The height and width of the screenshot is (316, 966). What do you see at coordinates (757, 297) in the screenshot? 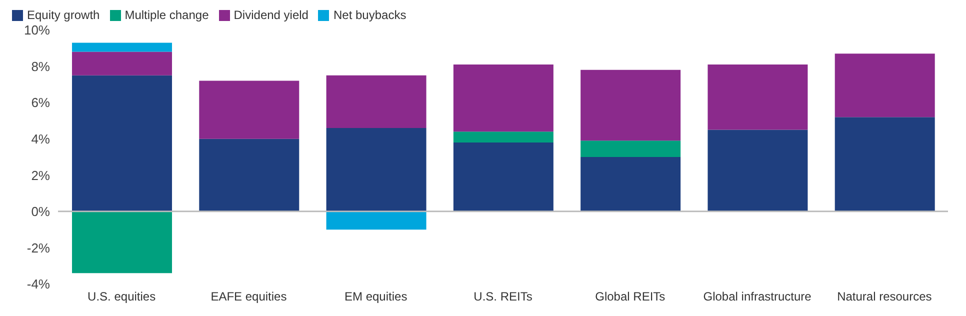
I see `x-tick-label: Global infrastructure` at bounding box center [757, 297].